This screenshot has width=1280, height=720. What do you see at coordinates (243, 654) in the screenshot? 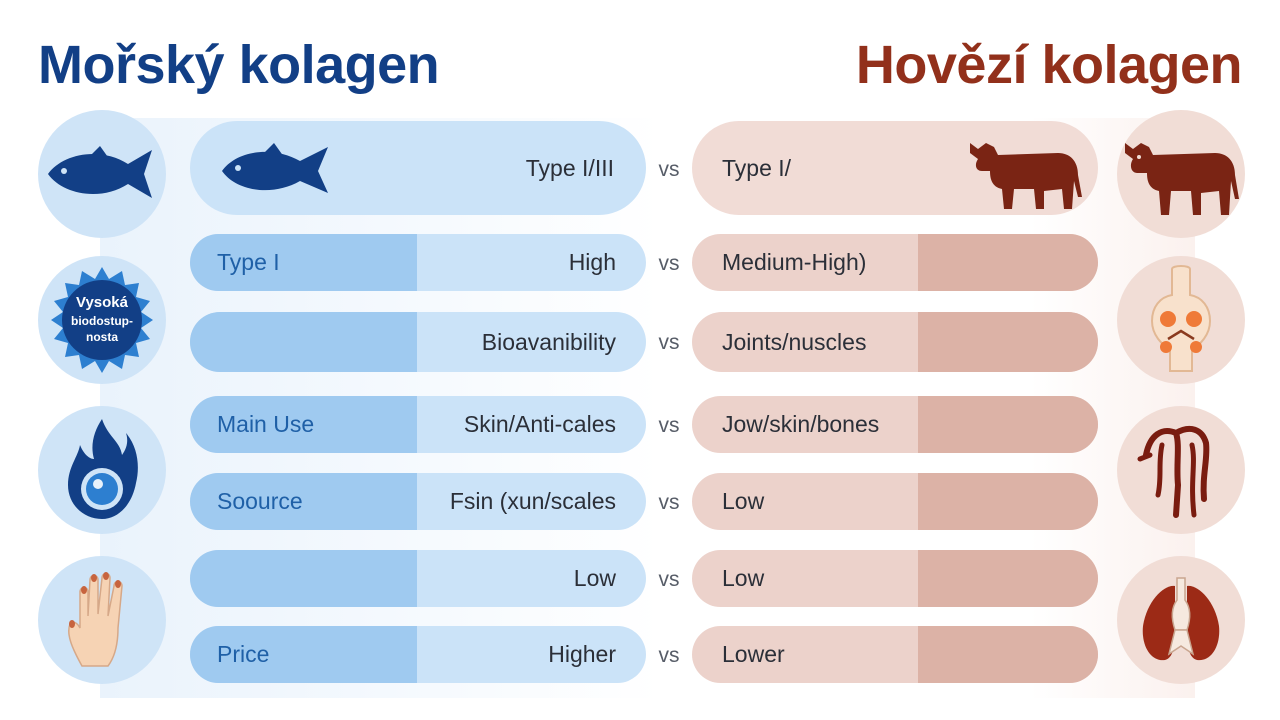
I see `marine-label: Price` at bounding box center [243, 654].